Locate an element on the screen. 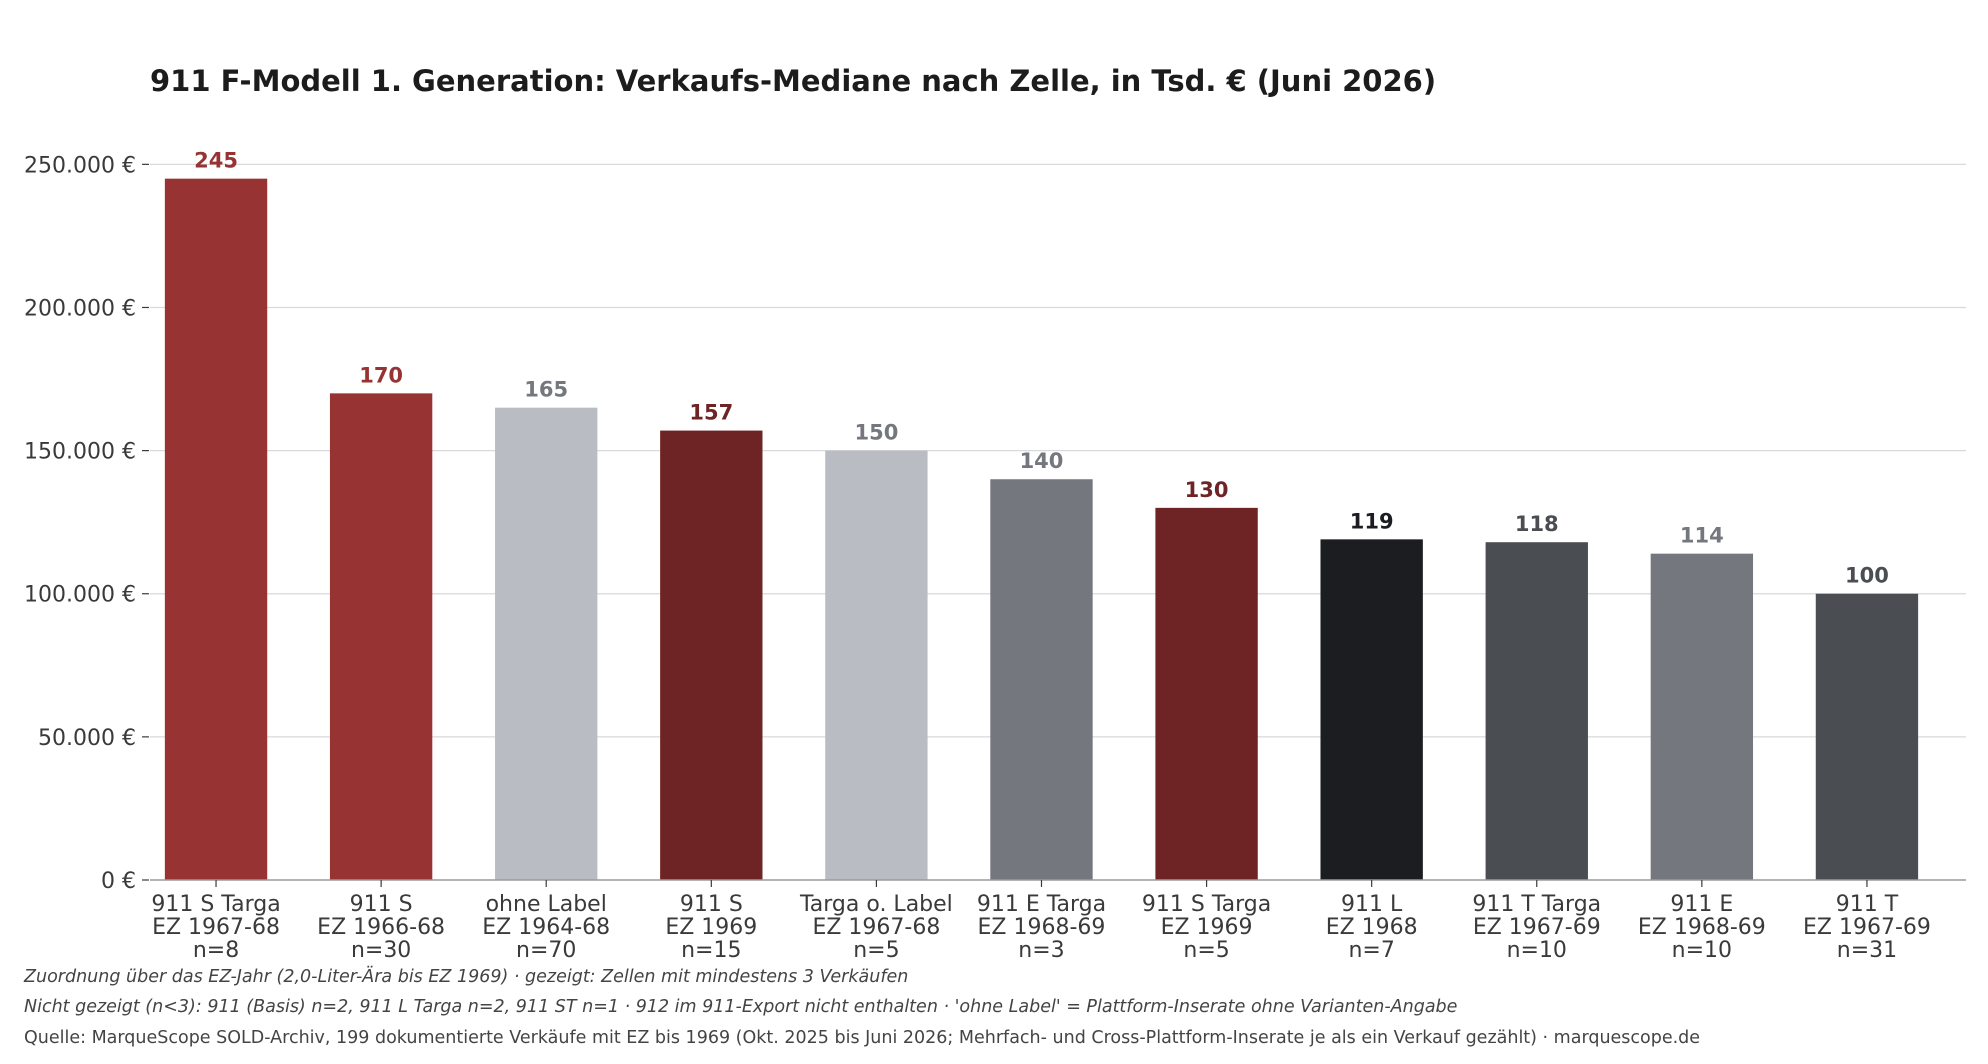 The image size is (1988, 1064). y-tick-label: 150.000 € is located at coordinates (80, 452).